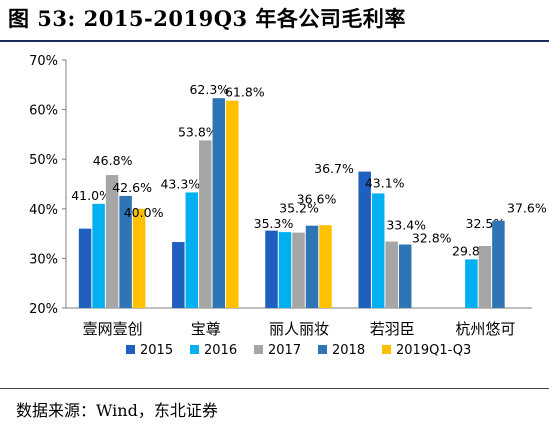 The image size is (549, 427). I want to click on data-label: 41.0%, so click(91, 195).